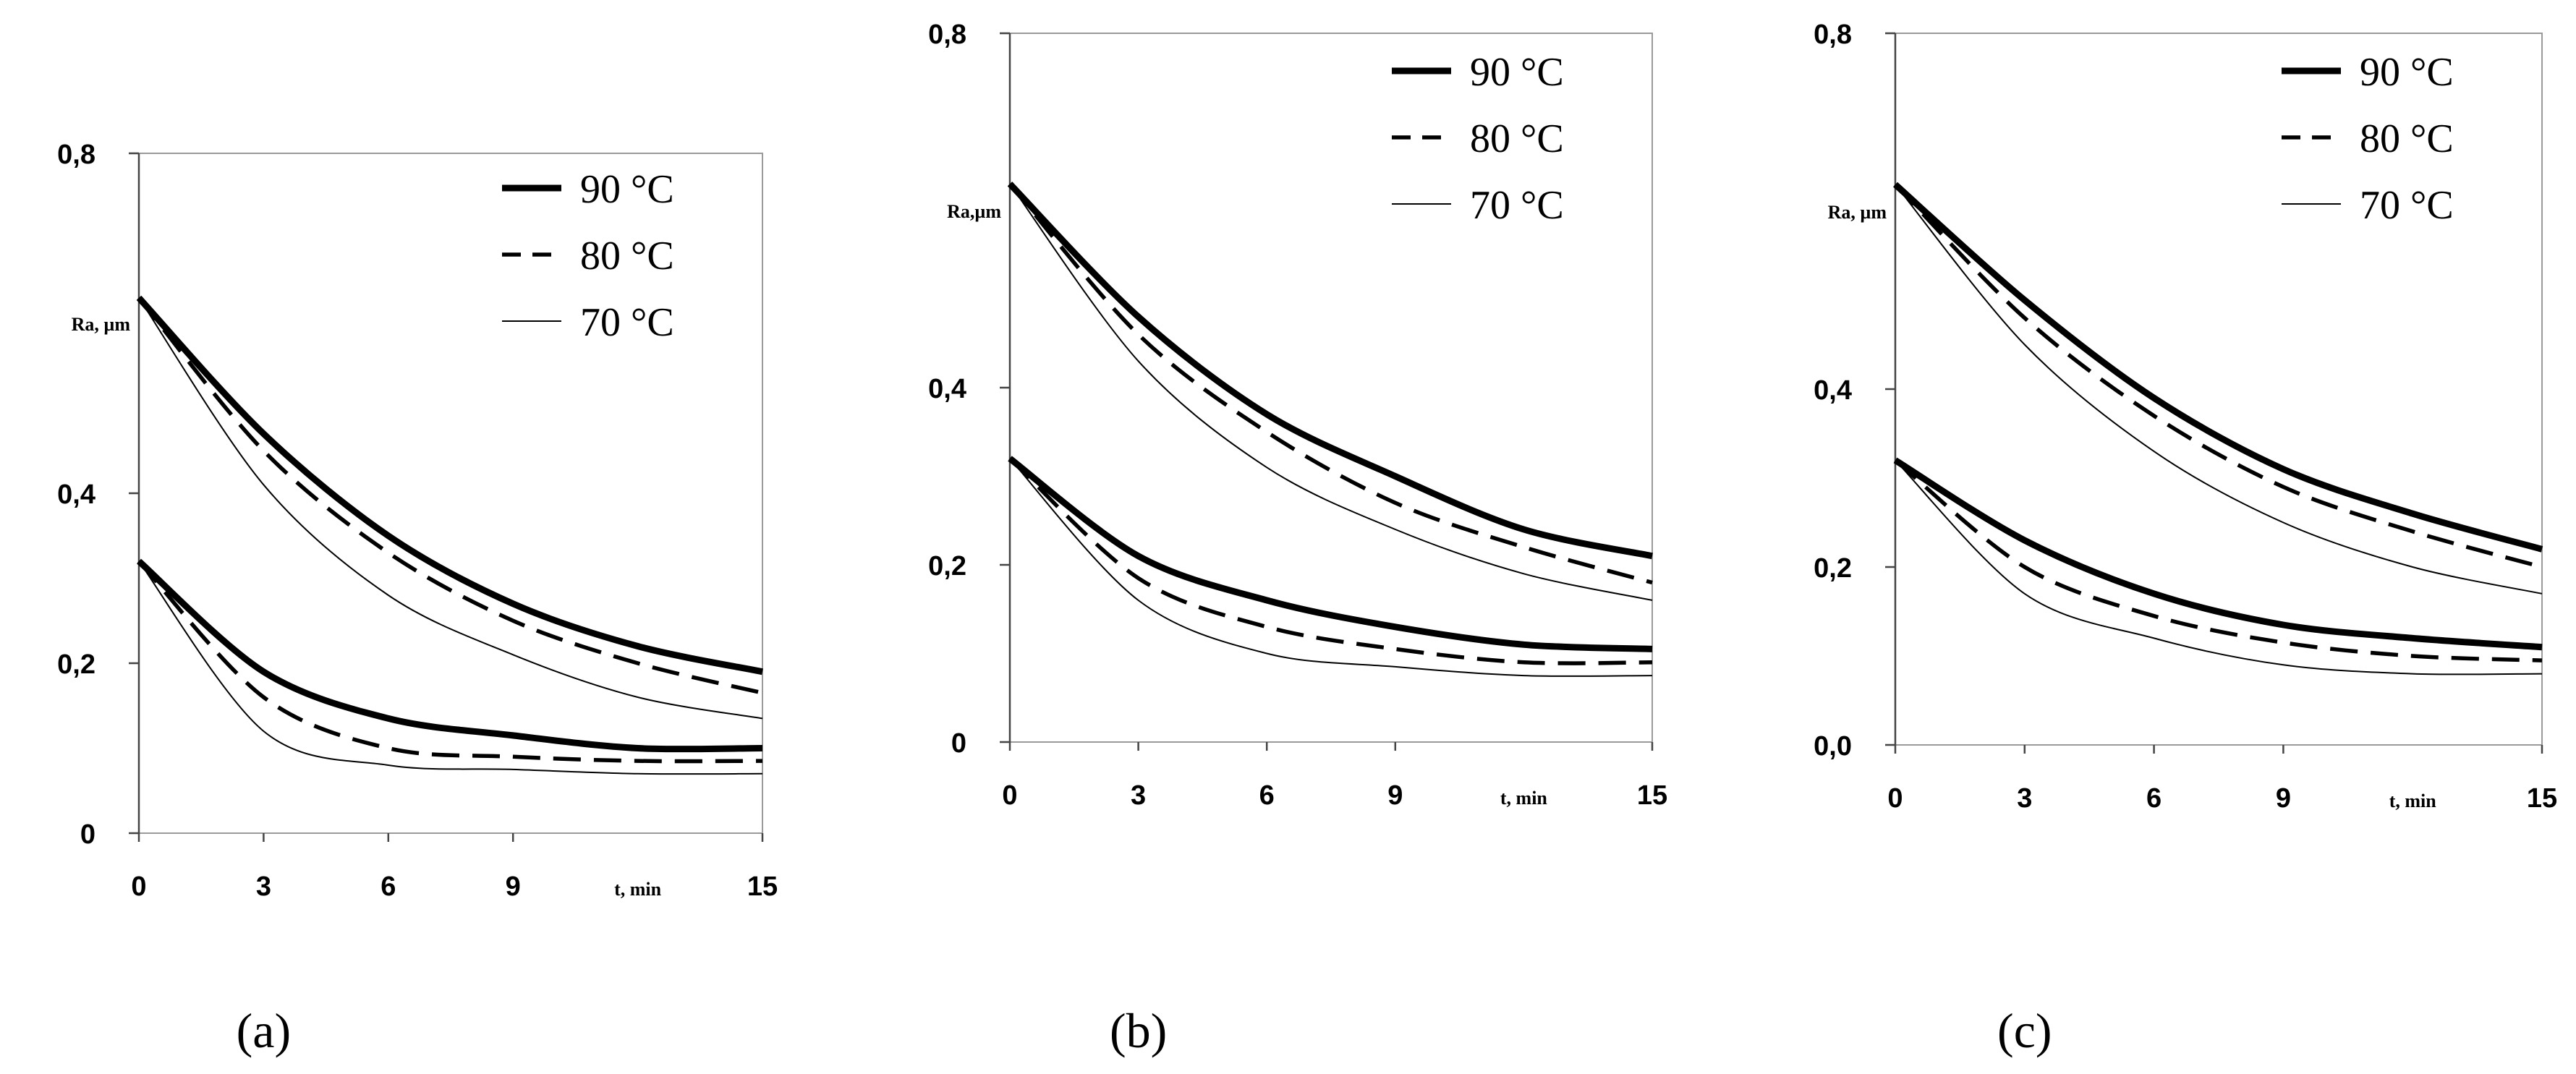 Image resolution: width=2576 pixels, height=1074 pixels. I want to click on y-axis-label: Ra,µm, so click(974, 211).